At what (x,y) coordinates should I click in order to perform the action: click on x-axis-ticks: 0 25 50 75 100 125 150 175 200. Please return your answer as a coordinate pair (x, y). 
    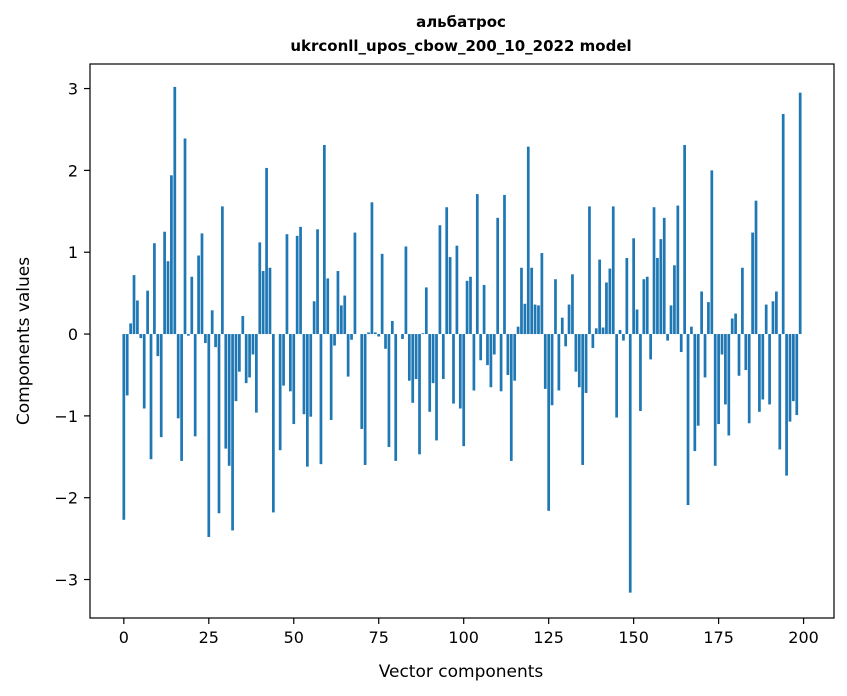
    Looking at the image, I should click on (469, 632).